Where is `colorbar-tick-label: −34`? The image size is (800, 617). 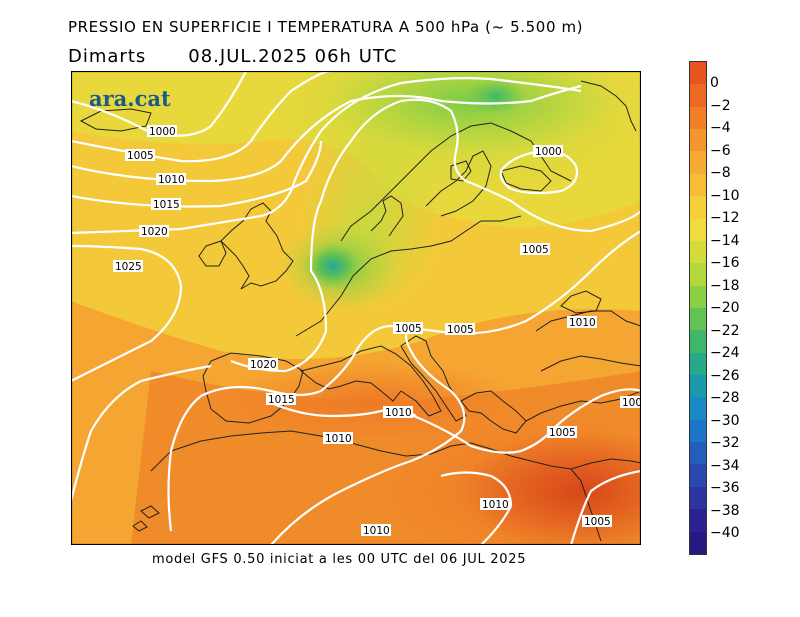
colorbar-tick-label: −34 is located at coordinates (725, 465).